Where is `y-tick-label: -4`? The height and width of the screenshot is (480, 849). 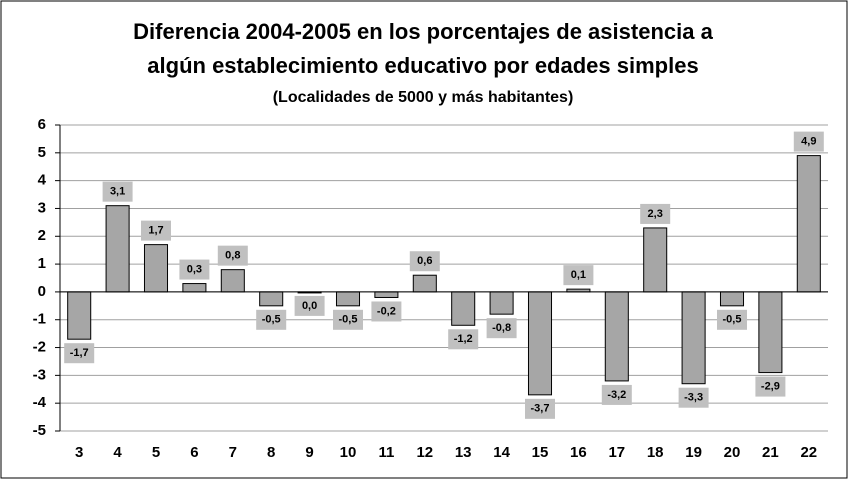 y-tick-label: -4 is located at coordinates (40, 402).